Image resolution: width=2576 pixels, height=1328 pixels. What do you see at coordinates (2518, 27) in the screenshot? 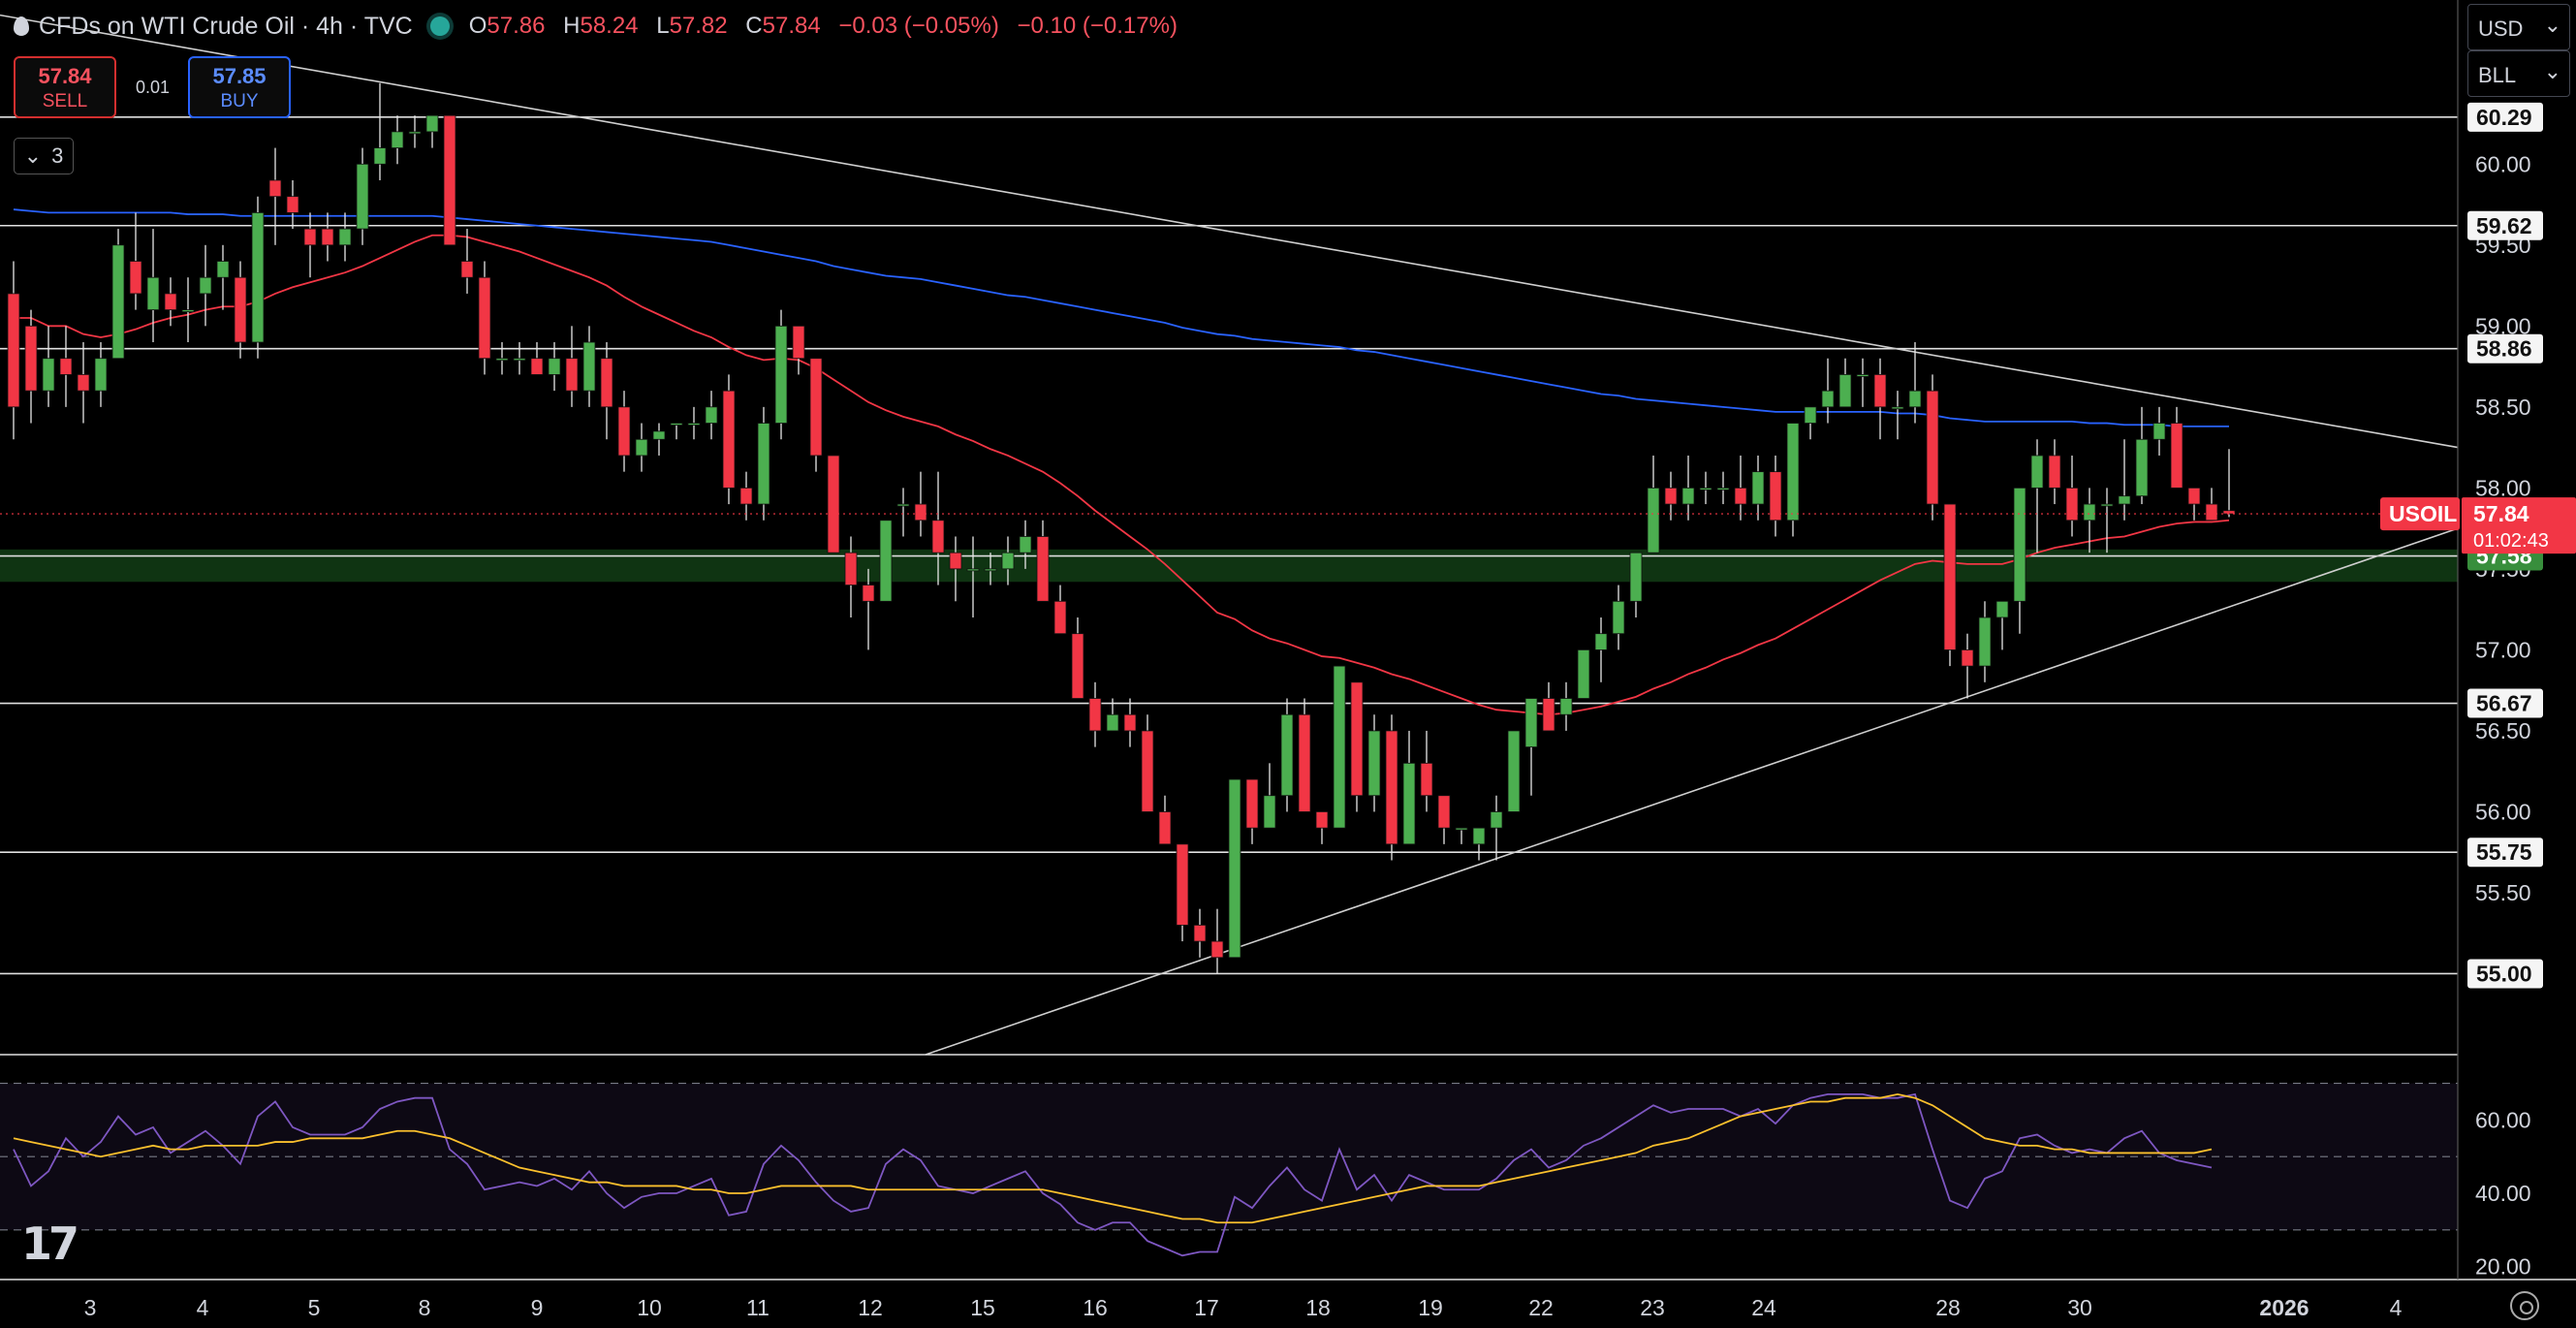
I see `currency-select: USD ⌄` at bounding box center [2518, 27].